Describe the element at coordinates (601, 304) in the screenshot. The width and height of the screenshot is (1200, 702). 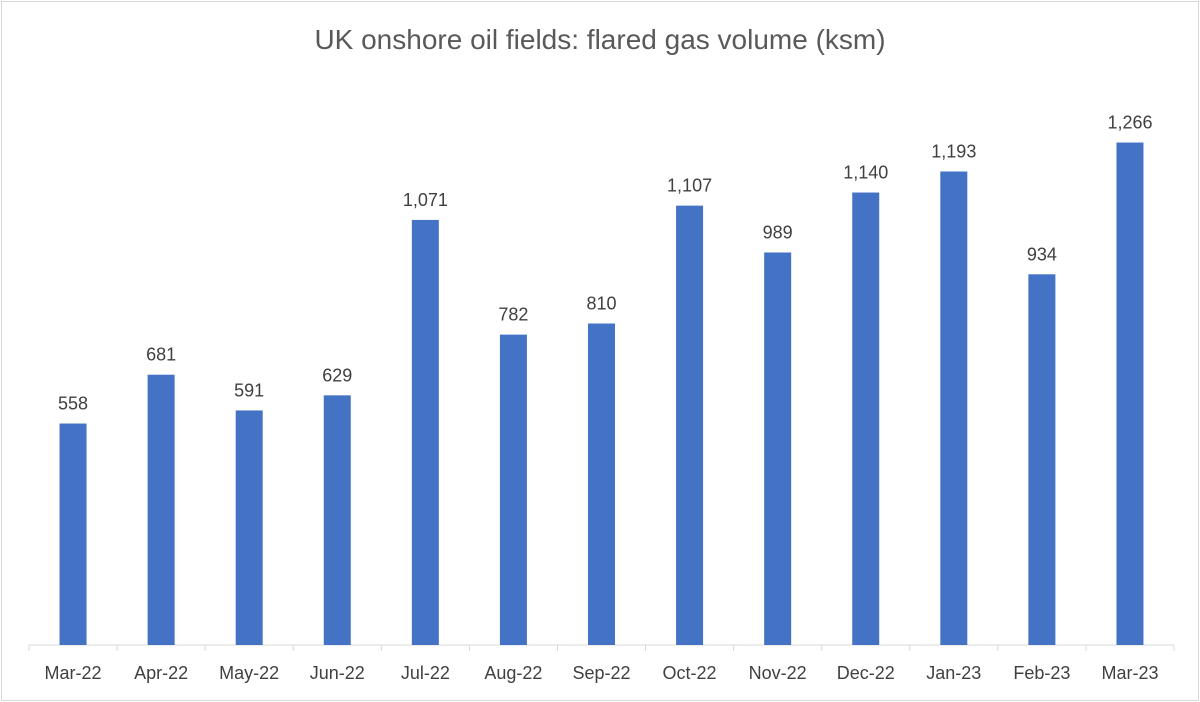
I see `data-label: 810` at that location.